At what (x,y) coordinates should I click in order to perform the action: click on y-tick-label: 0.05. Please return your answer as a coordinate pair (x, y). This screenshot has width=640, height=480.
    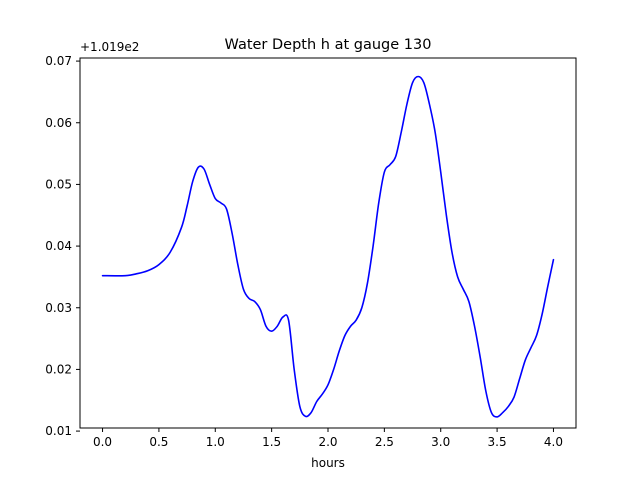
    Looking at the image, I should click on (58, 184).